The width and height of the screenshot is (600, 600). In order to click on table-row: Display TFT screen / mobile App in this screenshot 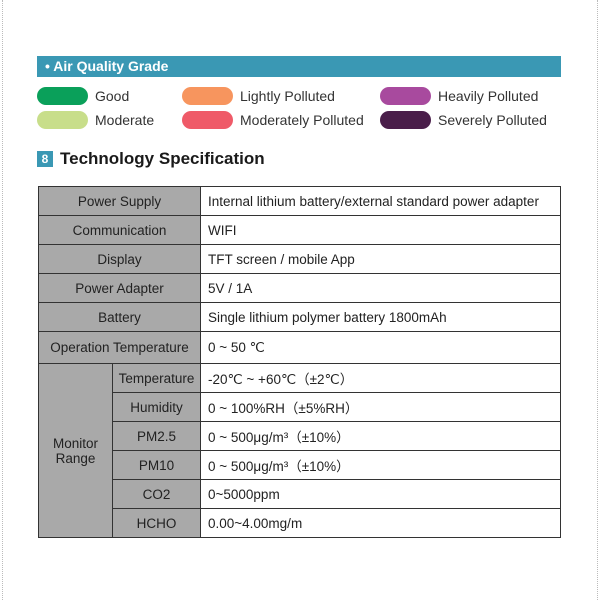, I will do `click(299, 259)`.